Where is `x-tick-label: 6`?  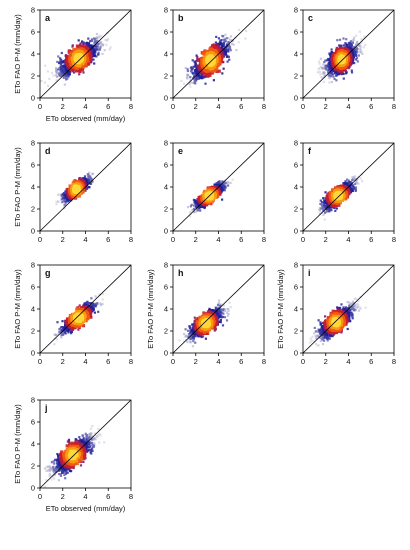 x-tick-label: 6 is located at coordinates (108, 239).